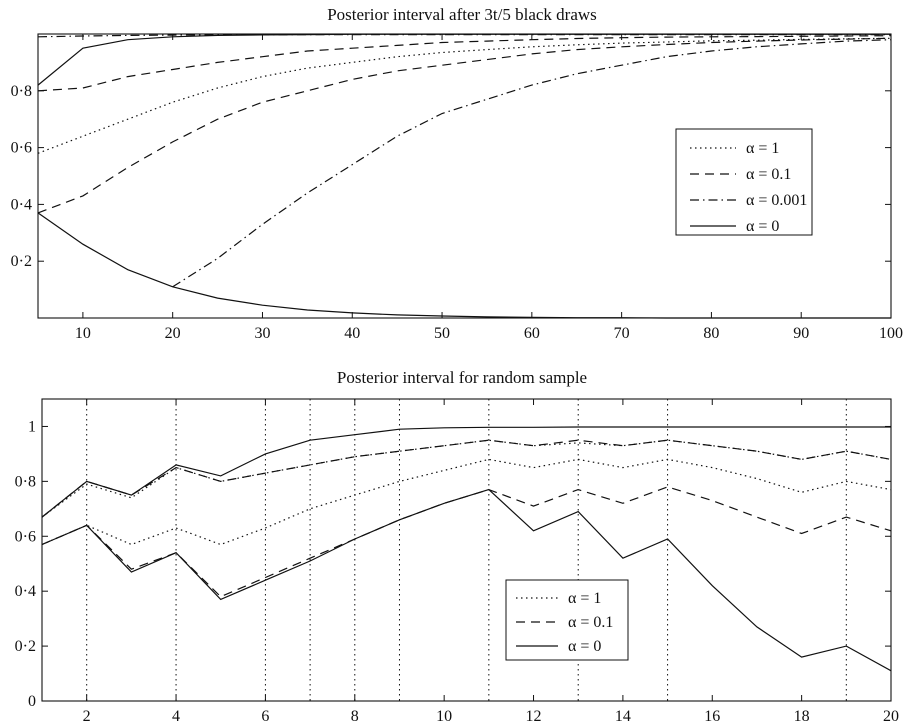 This screenshot has width=909, height=724. What do you see at coordinates (442, 333) in the screenshot?
I see `top-x-tick-label: 50` at bounding box center [442, 333].